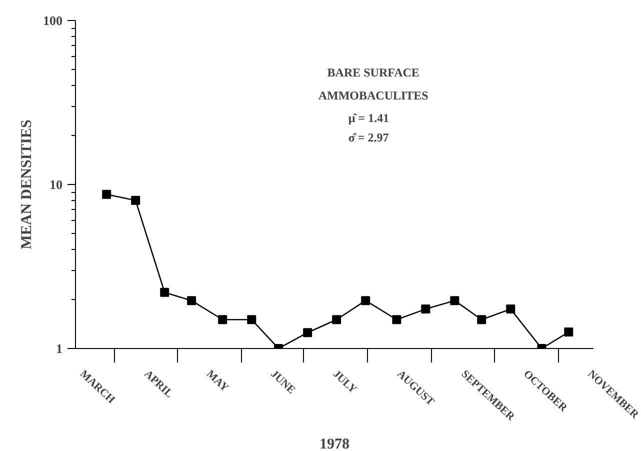  I want to click on annotation: μ̂ = 1.41, so click(368, 118).